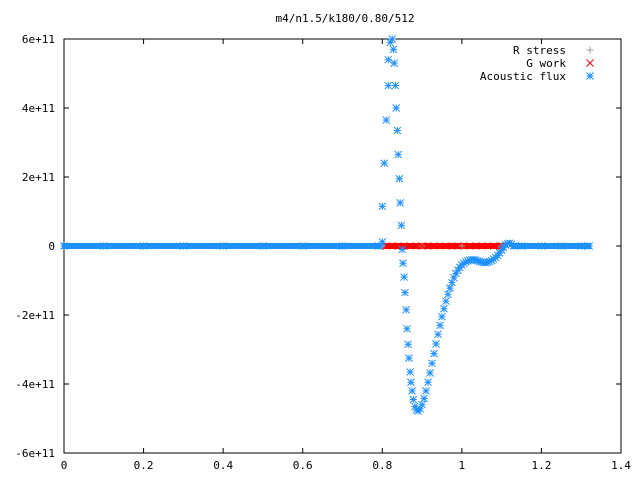 This screenshot has width=640, height=480. I want to click on x-tick-label: 0.8, so click(382, 465).